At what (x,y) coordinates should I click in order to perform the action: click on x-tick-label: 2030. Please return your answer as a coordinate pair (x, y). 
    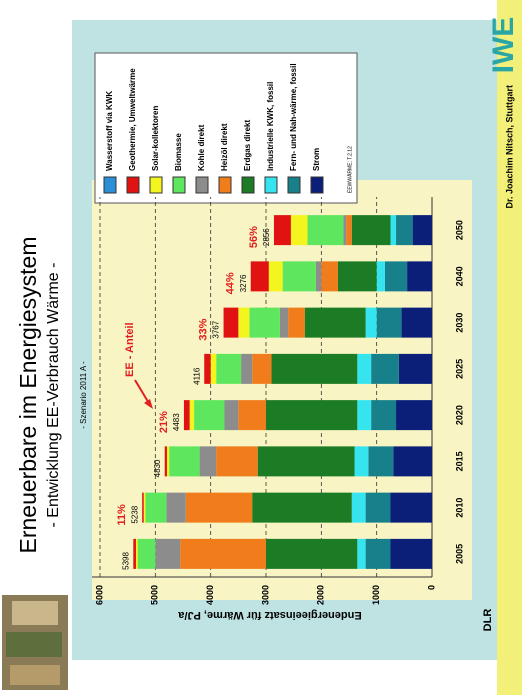
    Looking at the image, I should click on (459, 323).